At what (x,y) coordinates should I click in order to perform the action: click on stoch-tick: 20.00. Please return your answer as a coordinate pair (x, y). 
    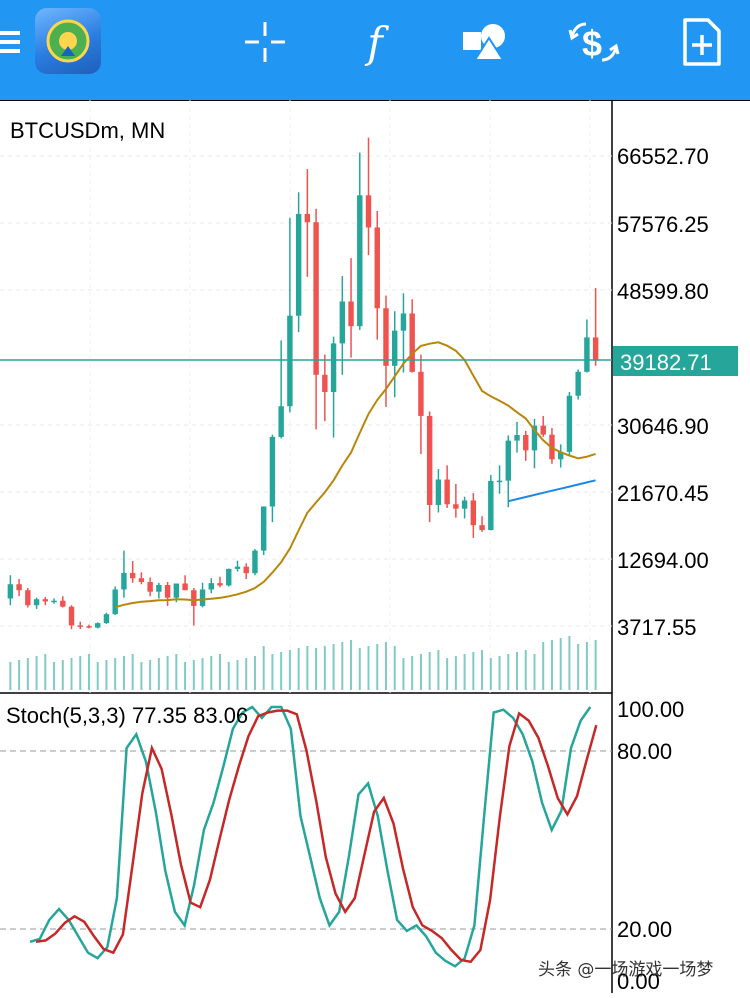
    Looking at the image, I should click on (644, 929).